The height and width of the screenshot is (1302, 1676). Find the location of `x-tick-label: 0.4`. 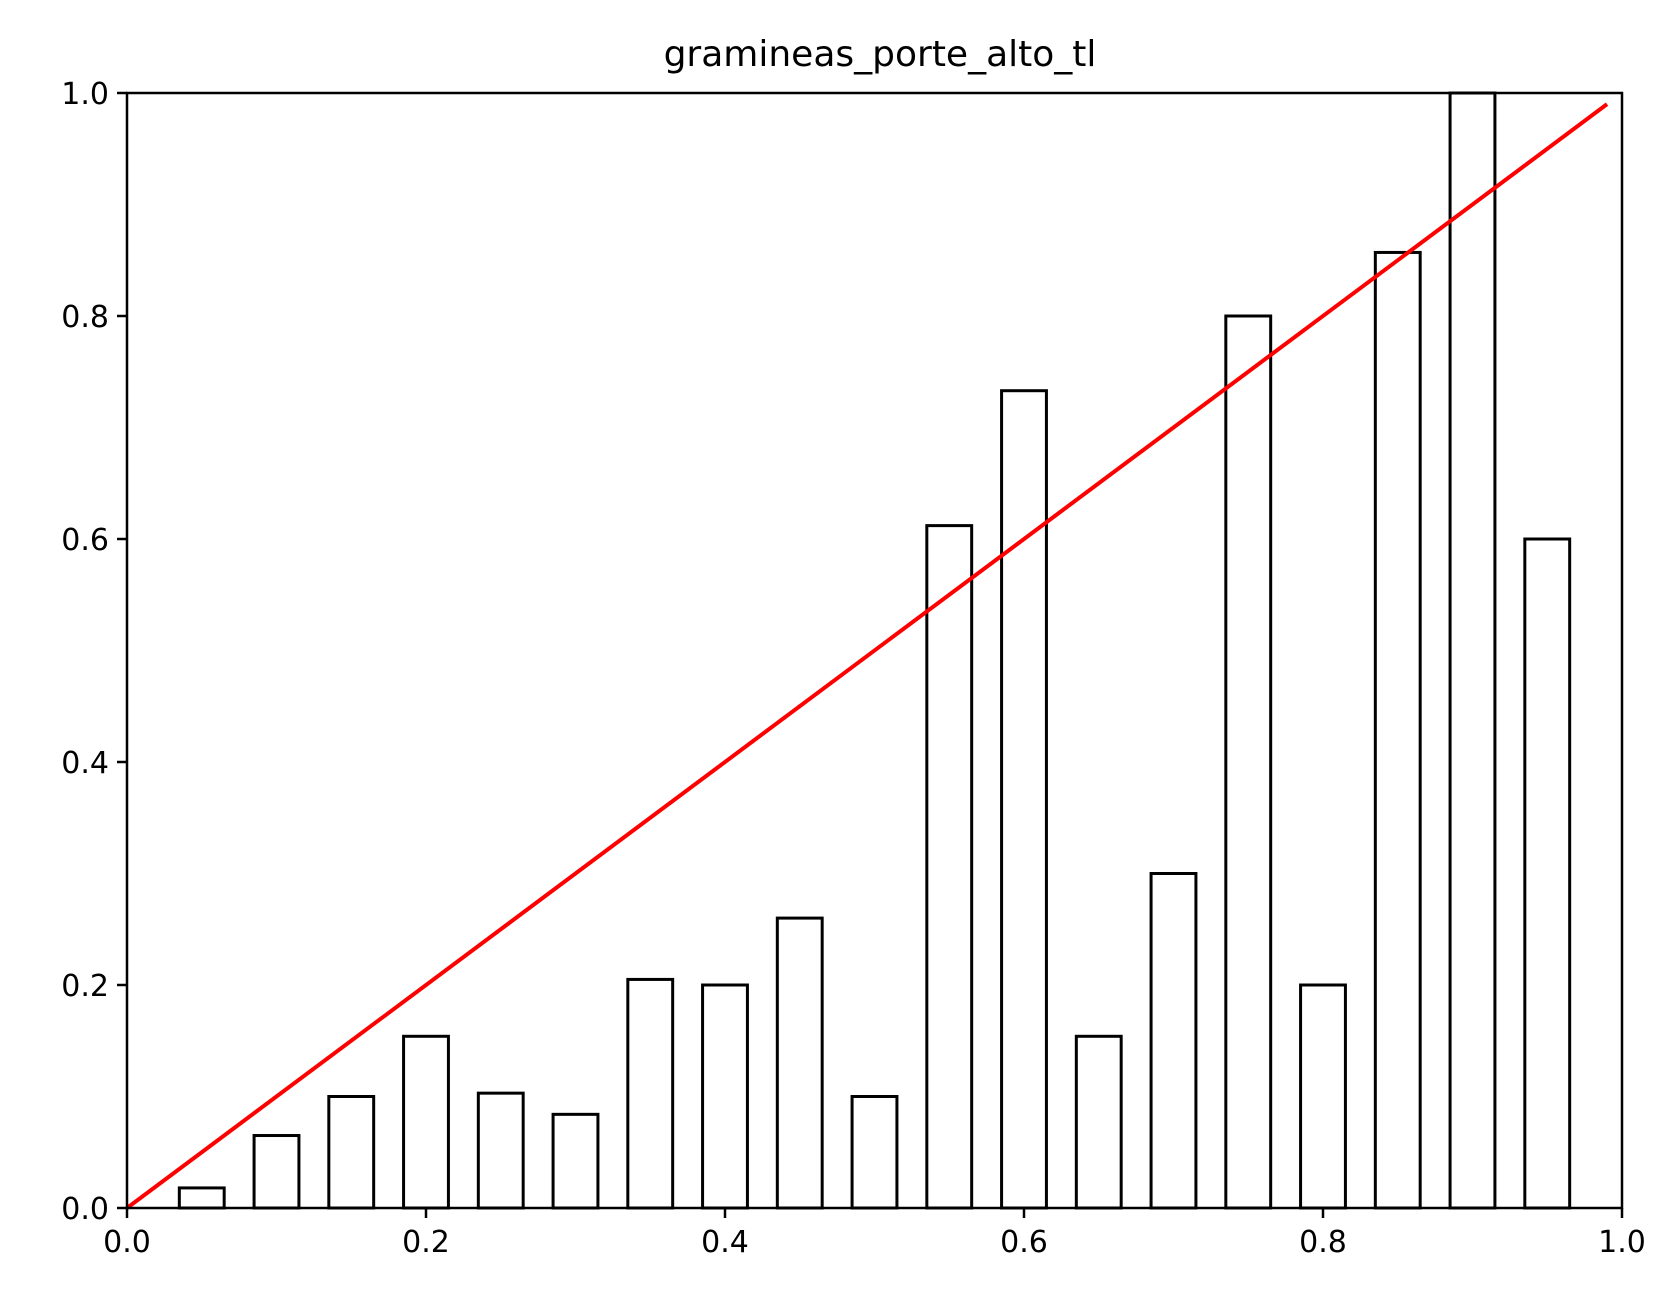

x-tick-label: 0.4 is located at coordinates (725, 1242).